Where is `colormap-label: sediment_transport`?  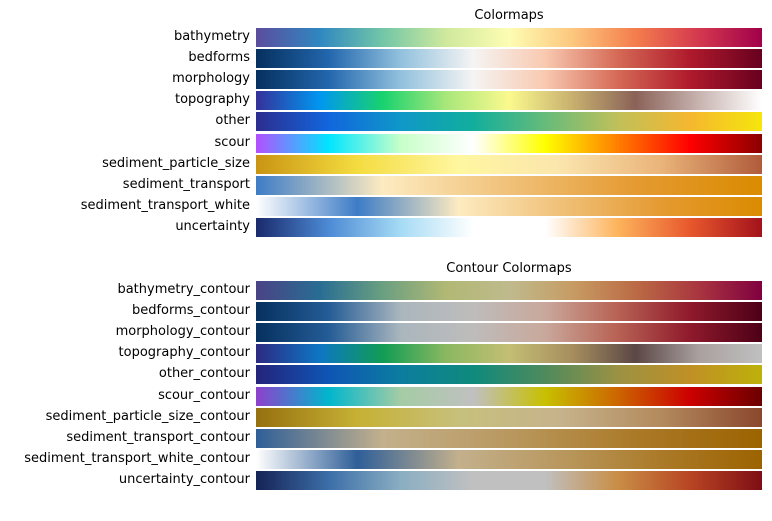 colormap-label: sediment_transport is located at coordinates (186, 184).